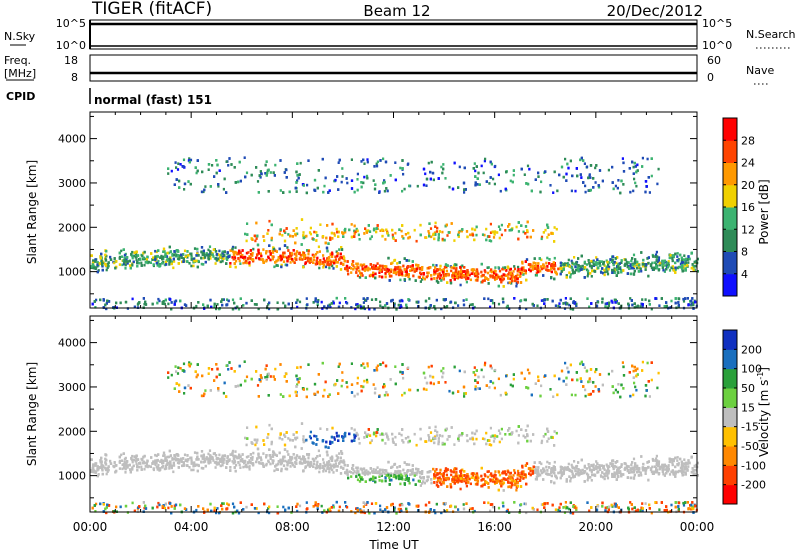  Describe the element at coordinates (730, 174) in the screenshot. I see `colorbar-segment` at that location.